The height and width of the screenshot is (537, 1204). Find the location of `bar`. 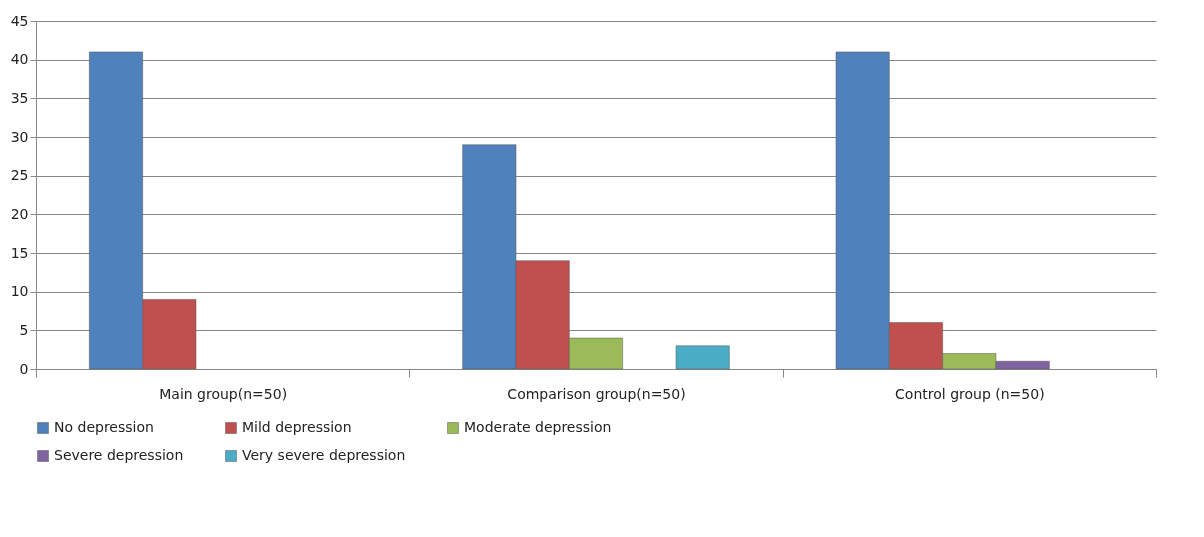

bar is located at coordinates (702, 357).